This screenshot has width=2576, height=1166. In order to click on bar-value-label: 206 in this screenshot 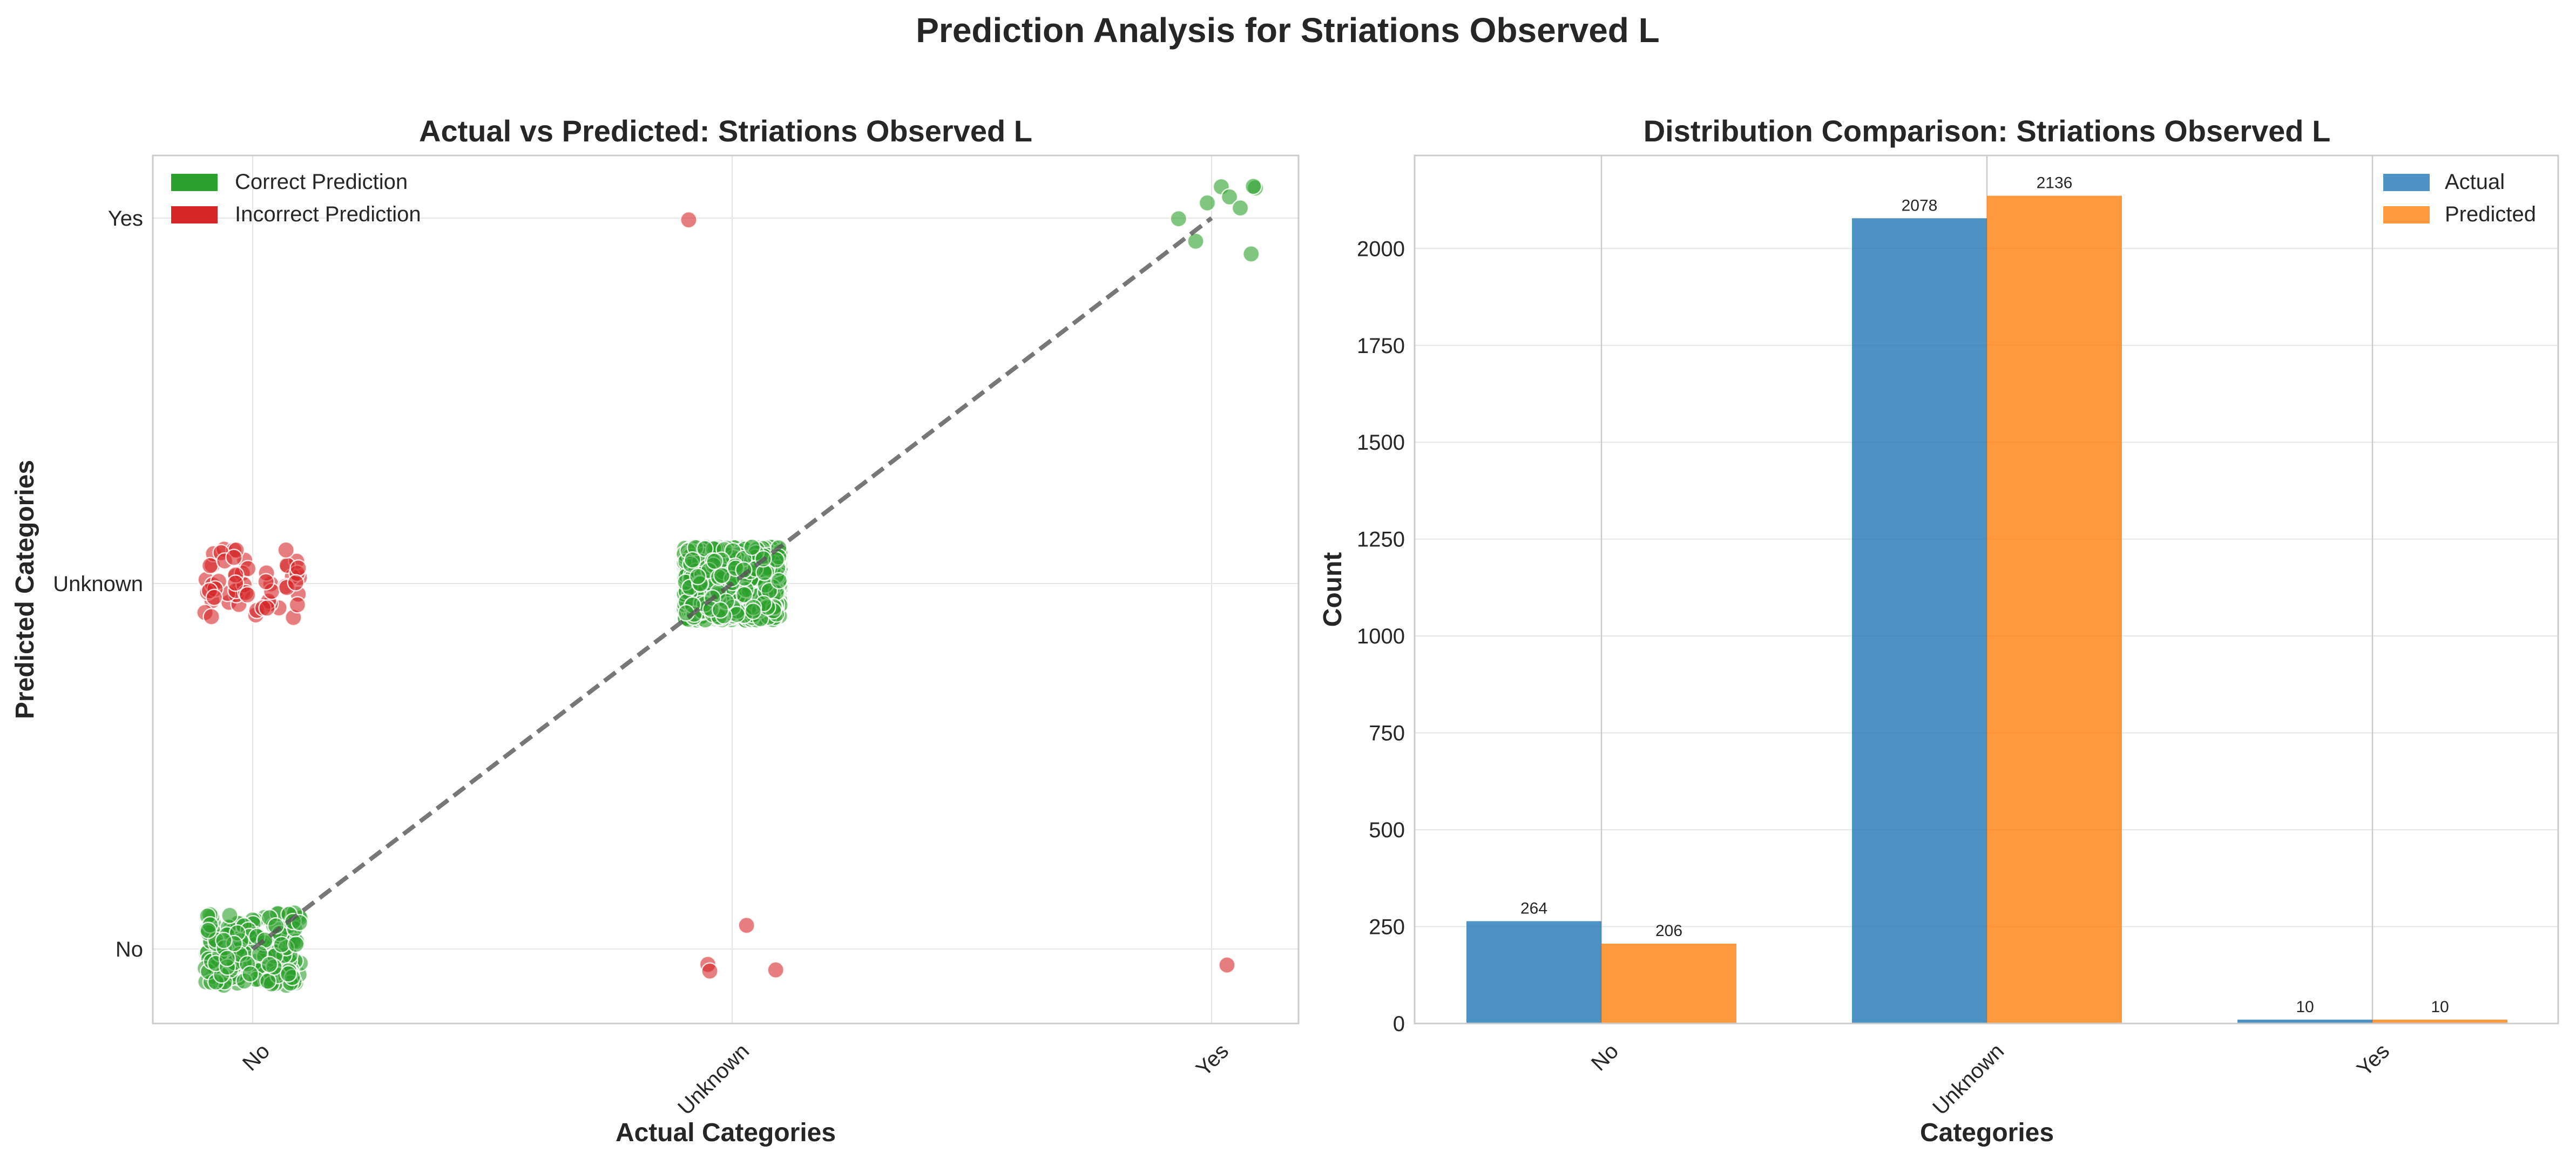, I will do `click(1669, 931)`.